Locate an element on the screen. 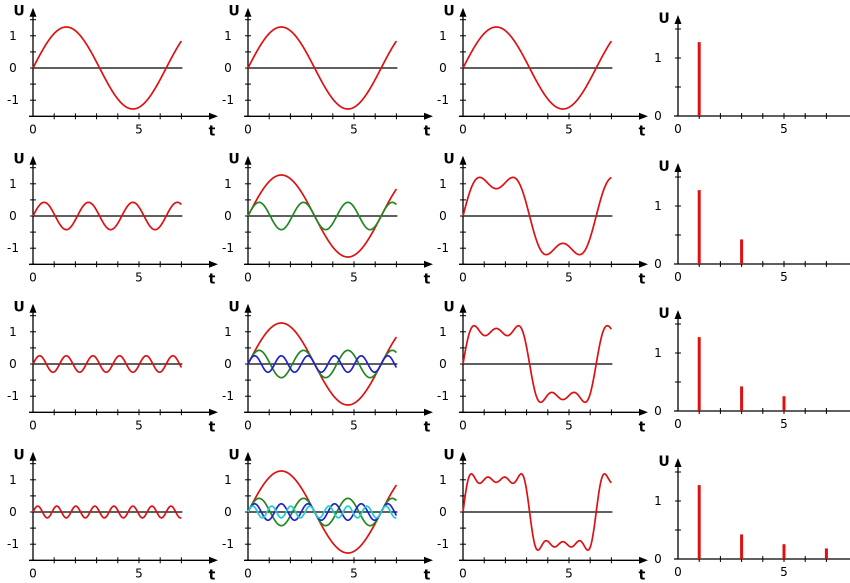 The width and height of the screenshot is (850, 583). panel-r1-c1: Ut 0 5 -1 0 1 is located at coordinates (327, 219).